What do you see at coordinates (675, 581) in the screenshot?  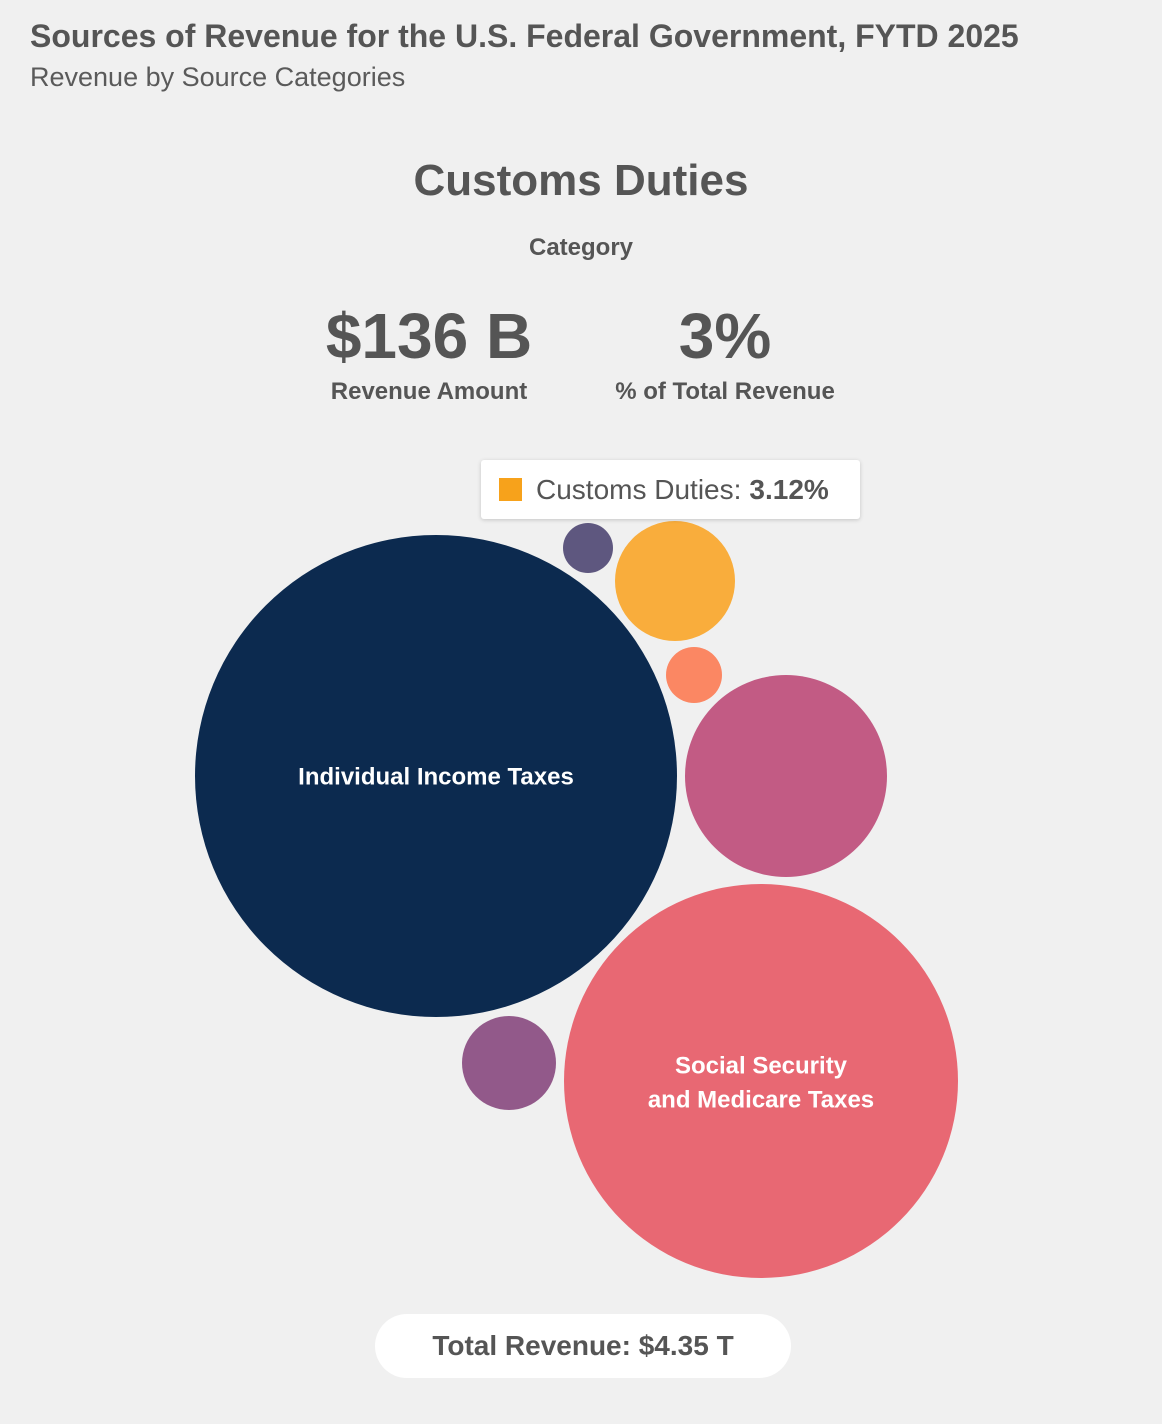 I see `bubble-customs-duties` at bounding box center [675, 581].